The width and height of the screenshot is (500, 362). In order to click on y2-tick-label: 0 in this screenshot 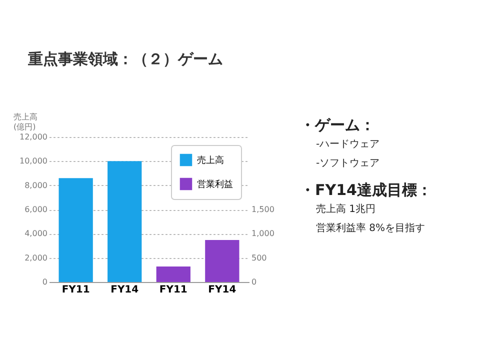, I will do `click(254, 282)`.